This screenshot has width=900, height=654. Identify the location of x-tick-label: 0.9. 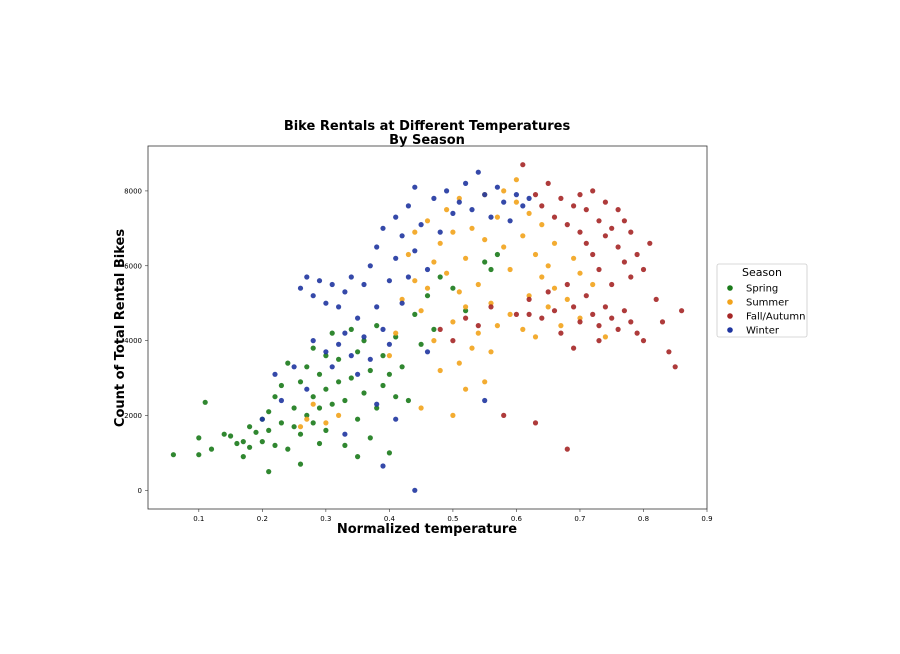
(706, 519).